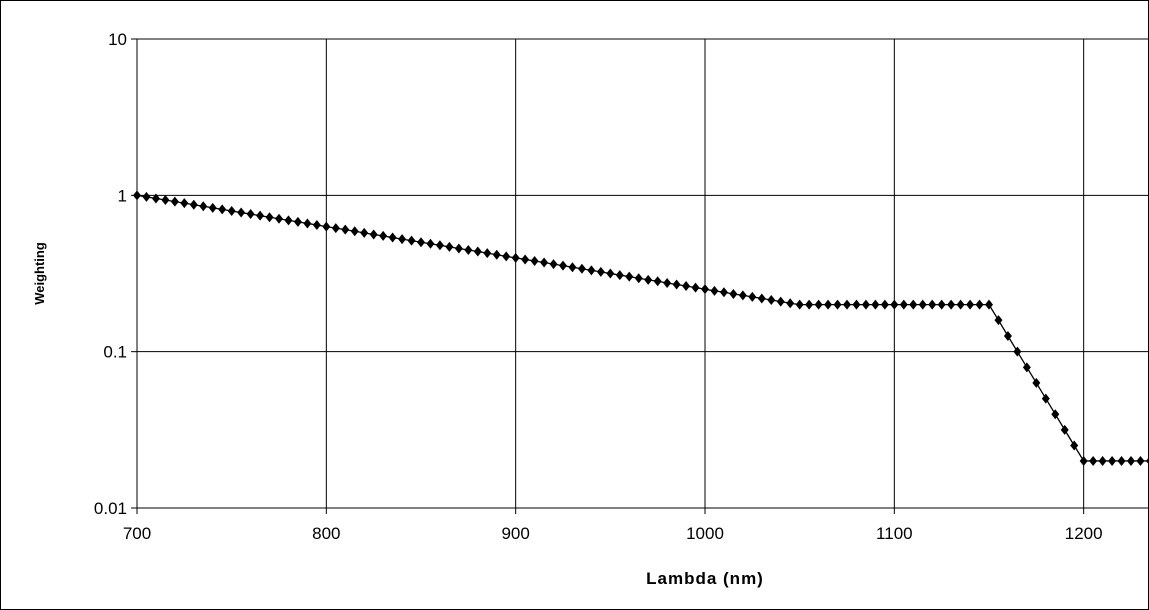 The height and width of the screenshot is (610, 1149). I want to click on y-tick-label: 10, so click(117, 39).